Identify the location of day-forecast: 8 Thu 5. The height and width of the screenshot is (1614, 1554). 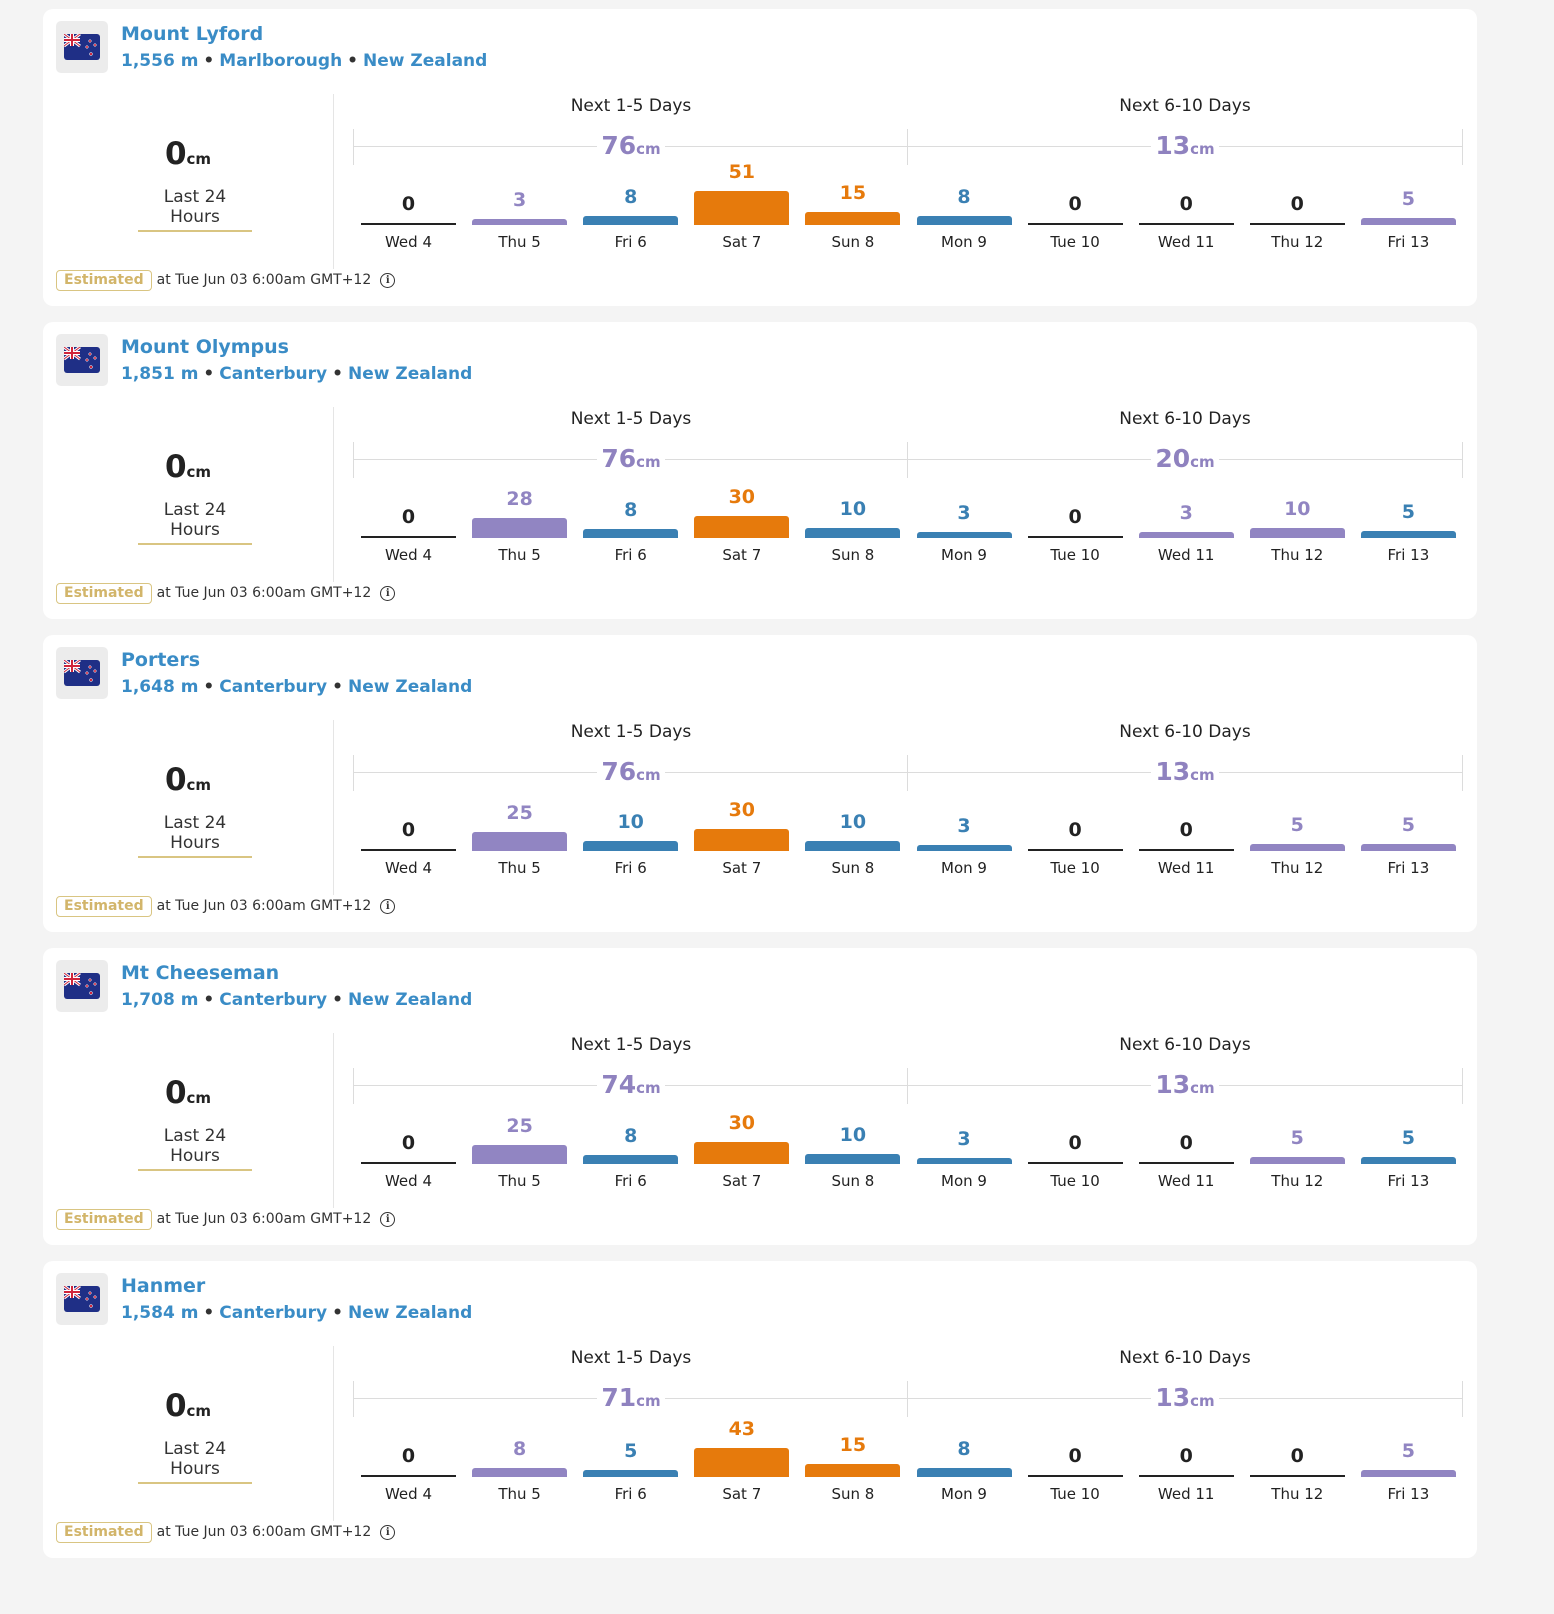
(520, 1461).